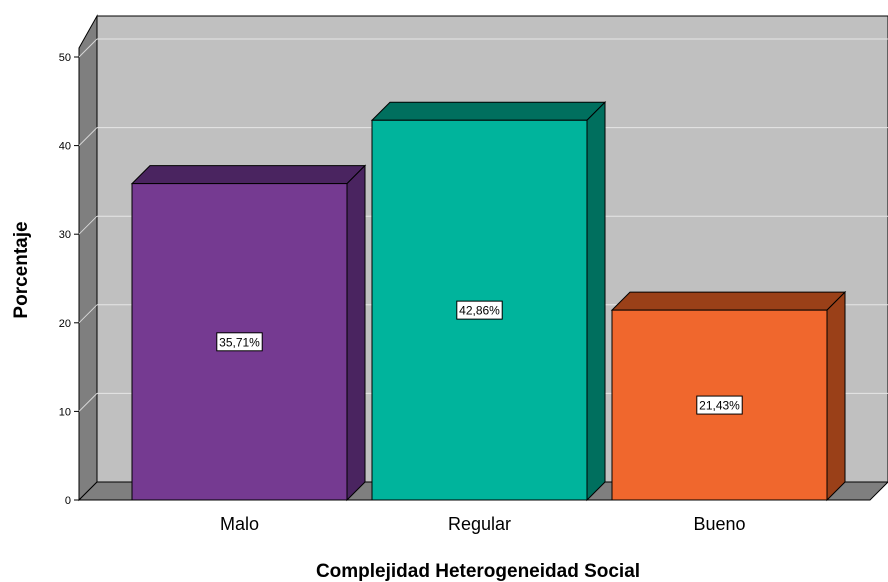 The image size is (888, 582). What do you see at coordinates (65, 58) in the screenshot?
I see `y-tick-label: 50` at bounding box center [65, 58].